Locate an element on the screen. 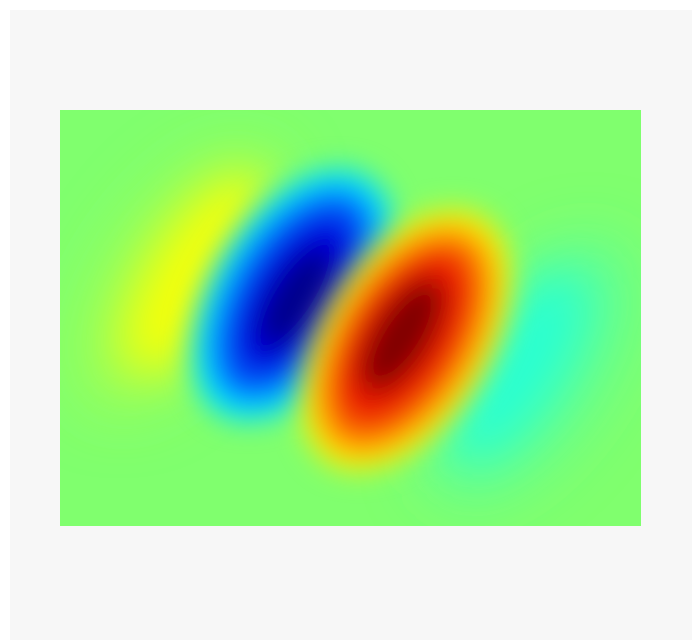  negative-core is located at coordinates (296, 298).